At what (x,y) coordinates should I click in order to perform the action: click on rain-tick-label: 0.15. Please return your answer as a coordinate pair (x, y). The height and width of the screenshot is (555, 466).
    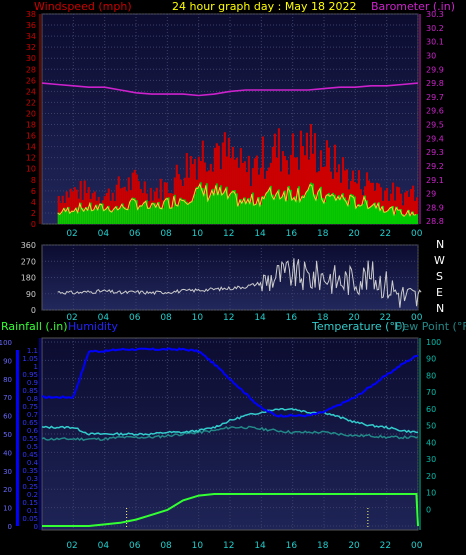
    Looking at the image, I should click on (30, 503).